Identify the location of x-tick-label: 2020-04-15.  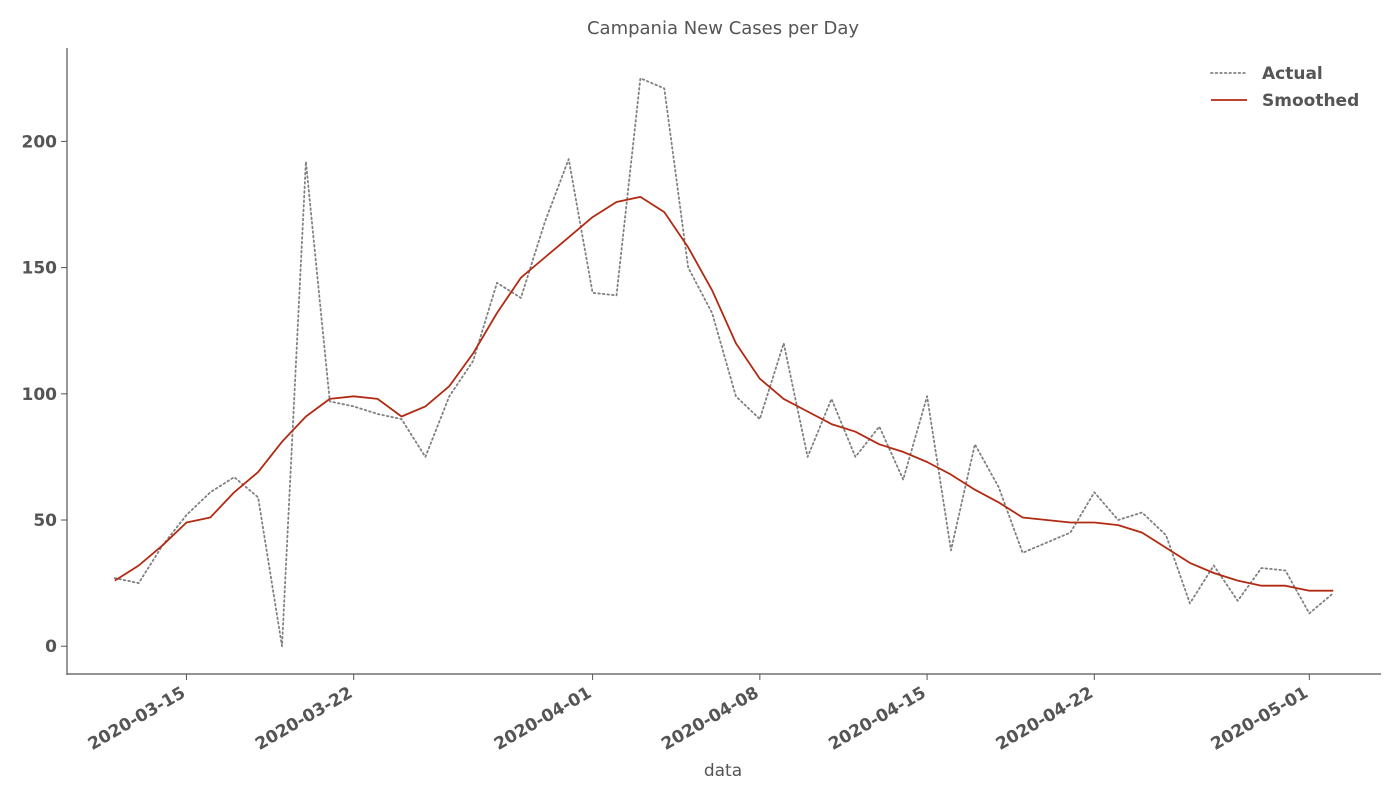
(877, 719).